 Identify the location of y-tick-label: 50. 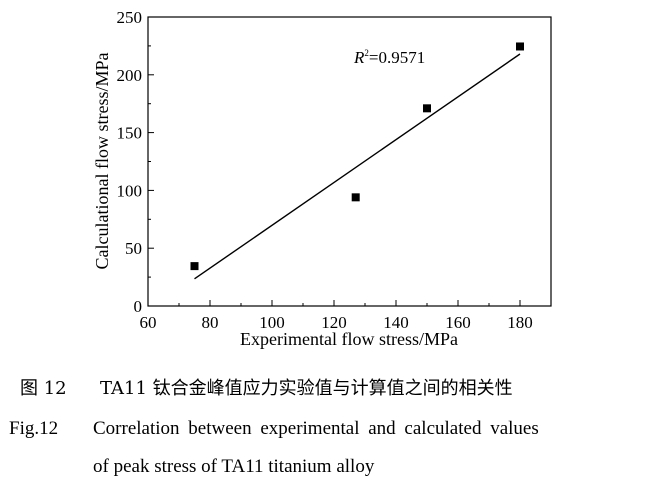
(133, 248).